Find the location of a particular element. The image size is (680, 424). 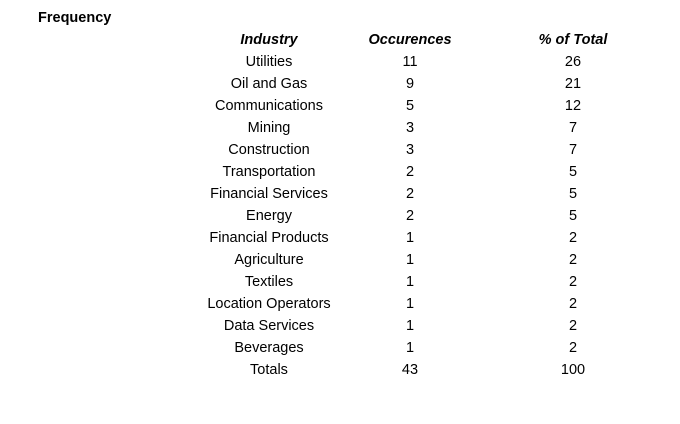

row-label: Transportation is located at coordinates (269, 172).